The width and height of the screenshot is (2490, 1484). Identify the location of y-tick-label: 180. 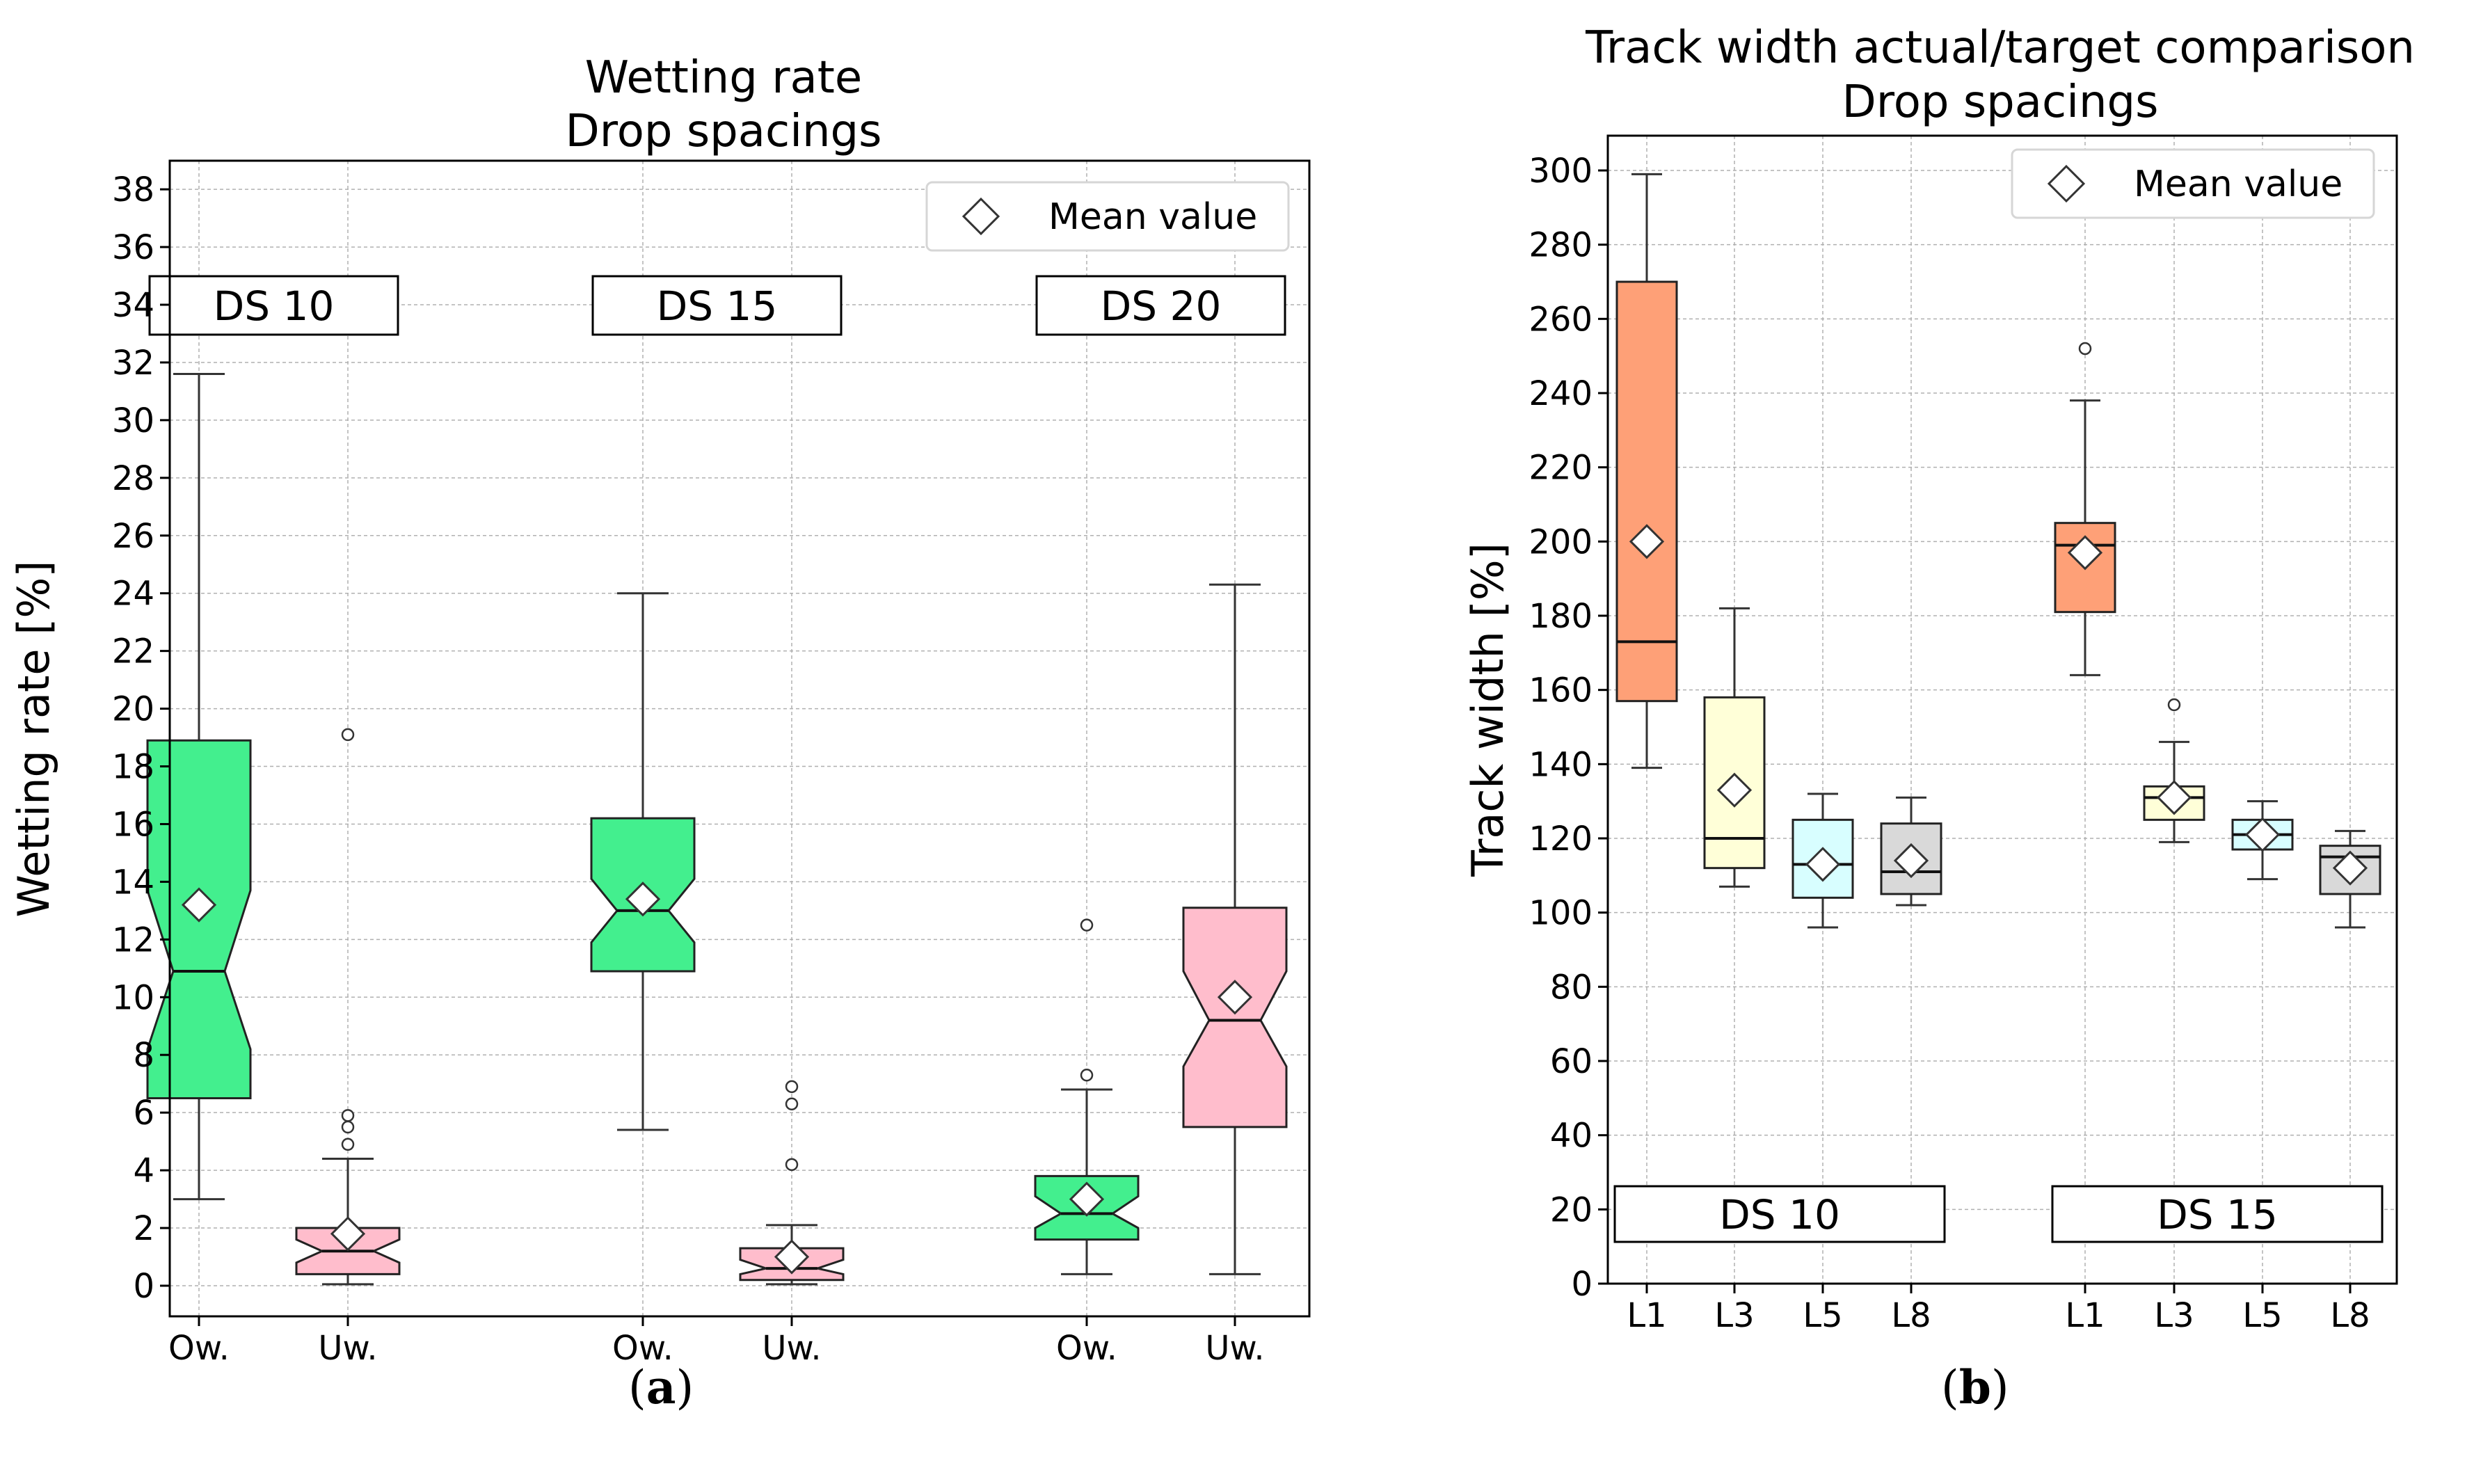
(1561, 617).